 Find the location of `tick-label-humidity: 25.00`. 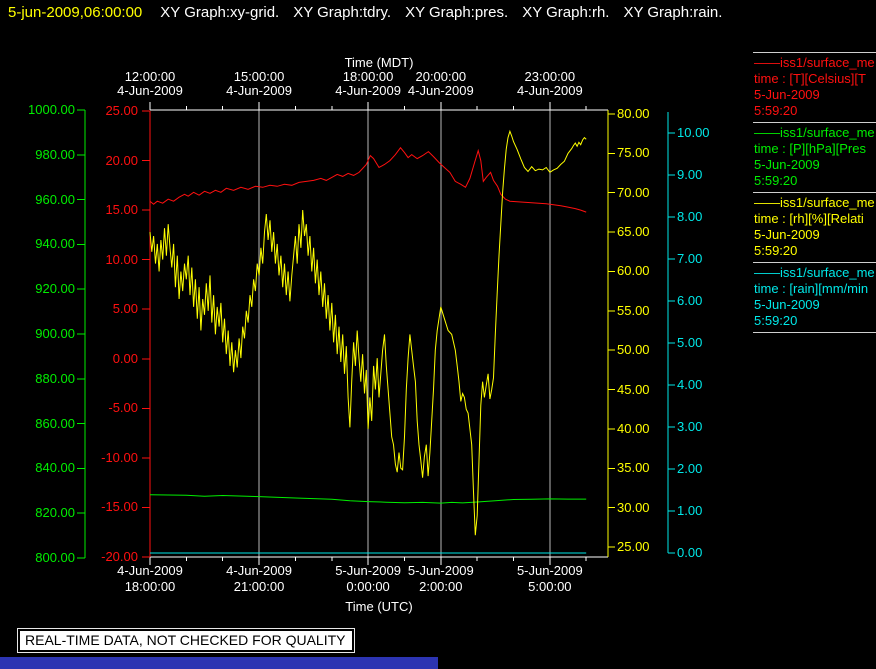

tick-label-humidity: 25.00 is located at coordinates (633, 546).